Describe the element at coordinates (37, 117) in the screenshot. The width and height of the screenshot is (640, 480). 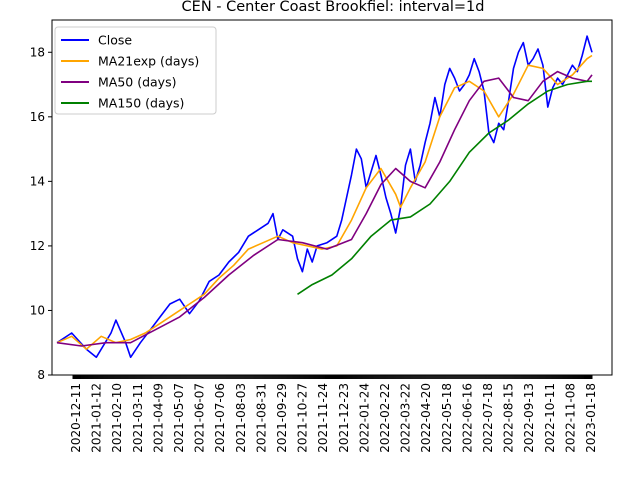
I see `y-tick-label: 16` at that location.